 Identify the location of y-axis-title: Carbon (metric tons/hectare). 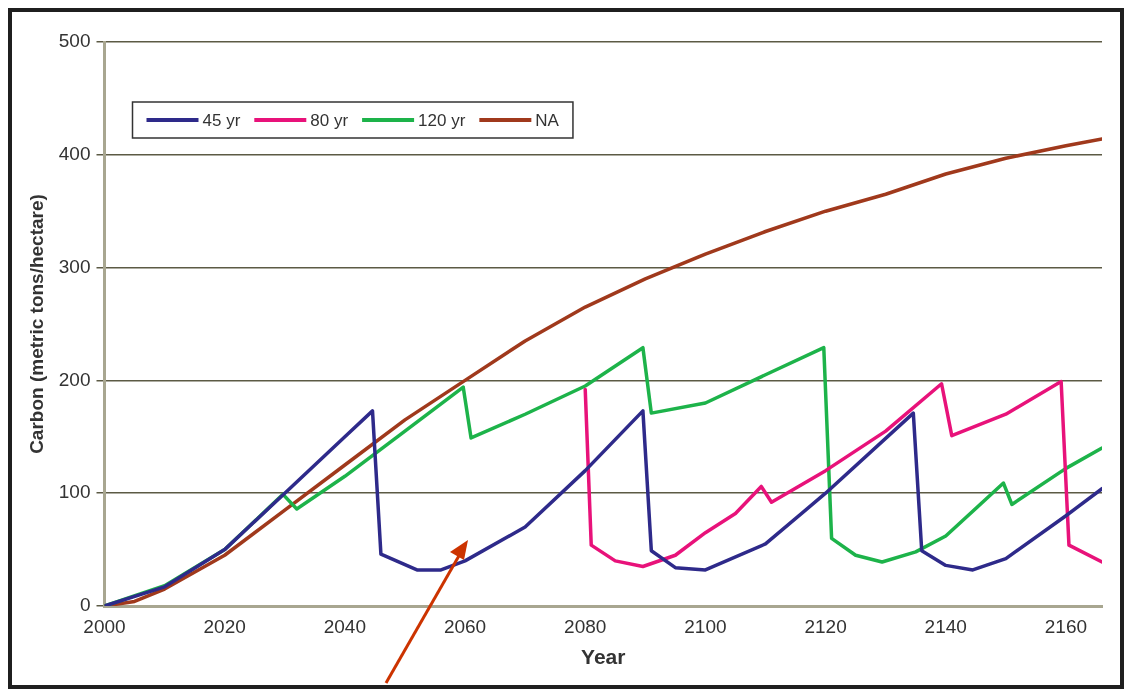
(36, 324).